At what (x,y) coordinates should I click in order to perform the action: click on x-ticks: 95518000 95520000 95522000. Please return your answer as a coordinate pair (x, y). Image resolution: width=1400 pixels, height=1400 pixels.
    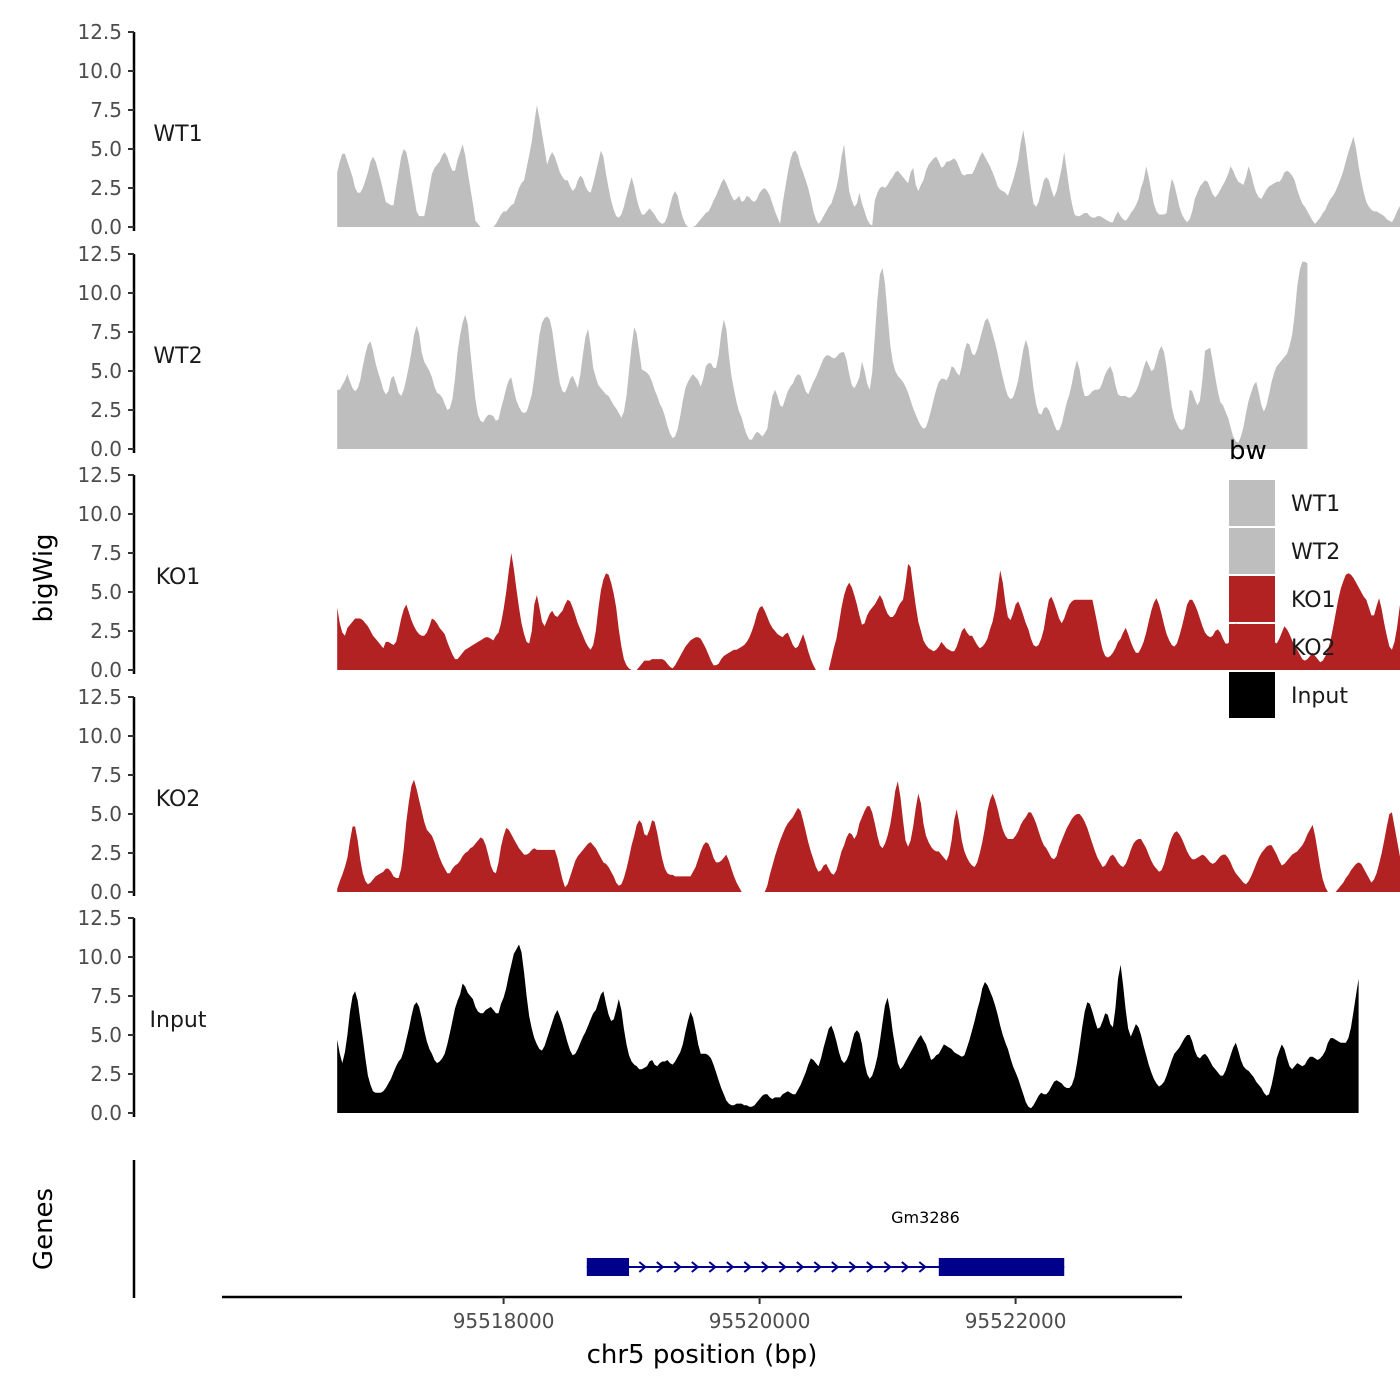
    Looking at the image, I should click on (760, 1315).